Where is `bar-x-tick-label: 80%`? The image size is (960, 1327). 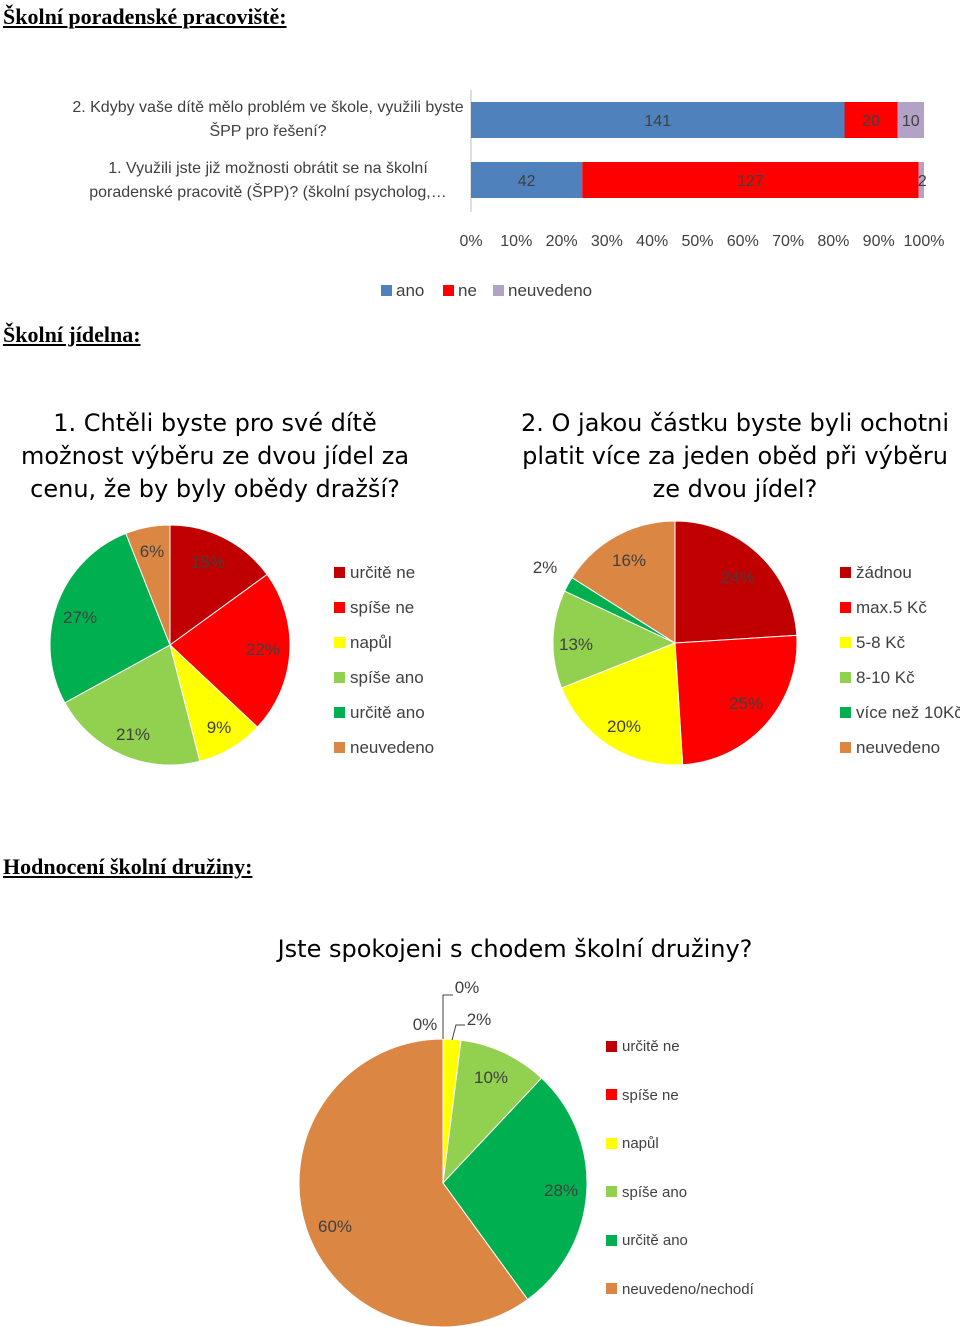 bar-x-tick-label: 80% is located at coordinates (833, 241).